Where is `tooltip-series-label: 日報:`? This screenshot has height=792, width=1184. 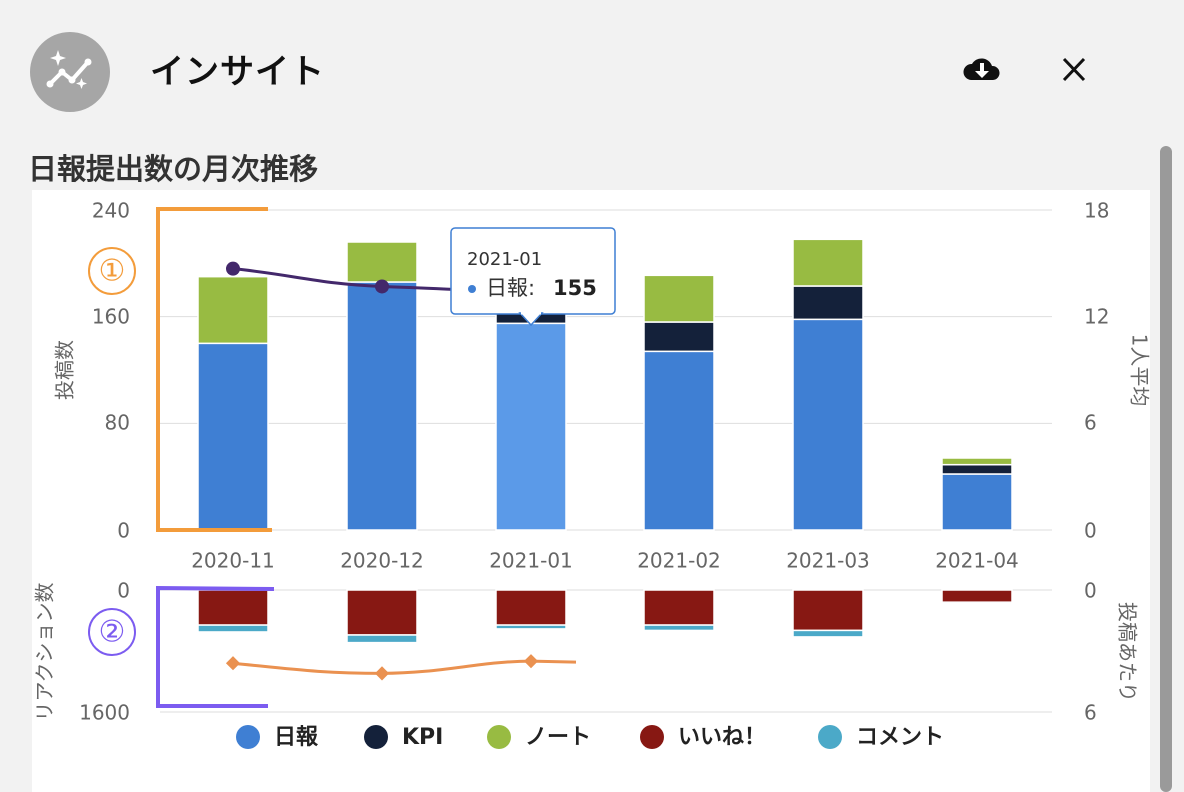 tooltip-series-label: 日報: is located at coordinates (510, 288).